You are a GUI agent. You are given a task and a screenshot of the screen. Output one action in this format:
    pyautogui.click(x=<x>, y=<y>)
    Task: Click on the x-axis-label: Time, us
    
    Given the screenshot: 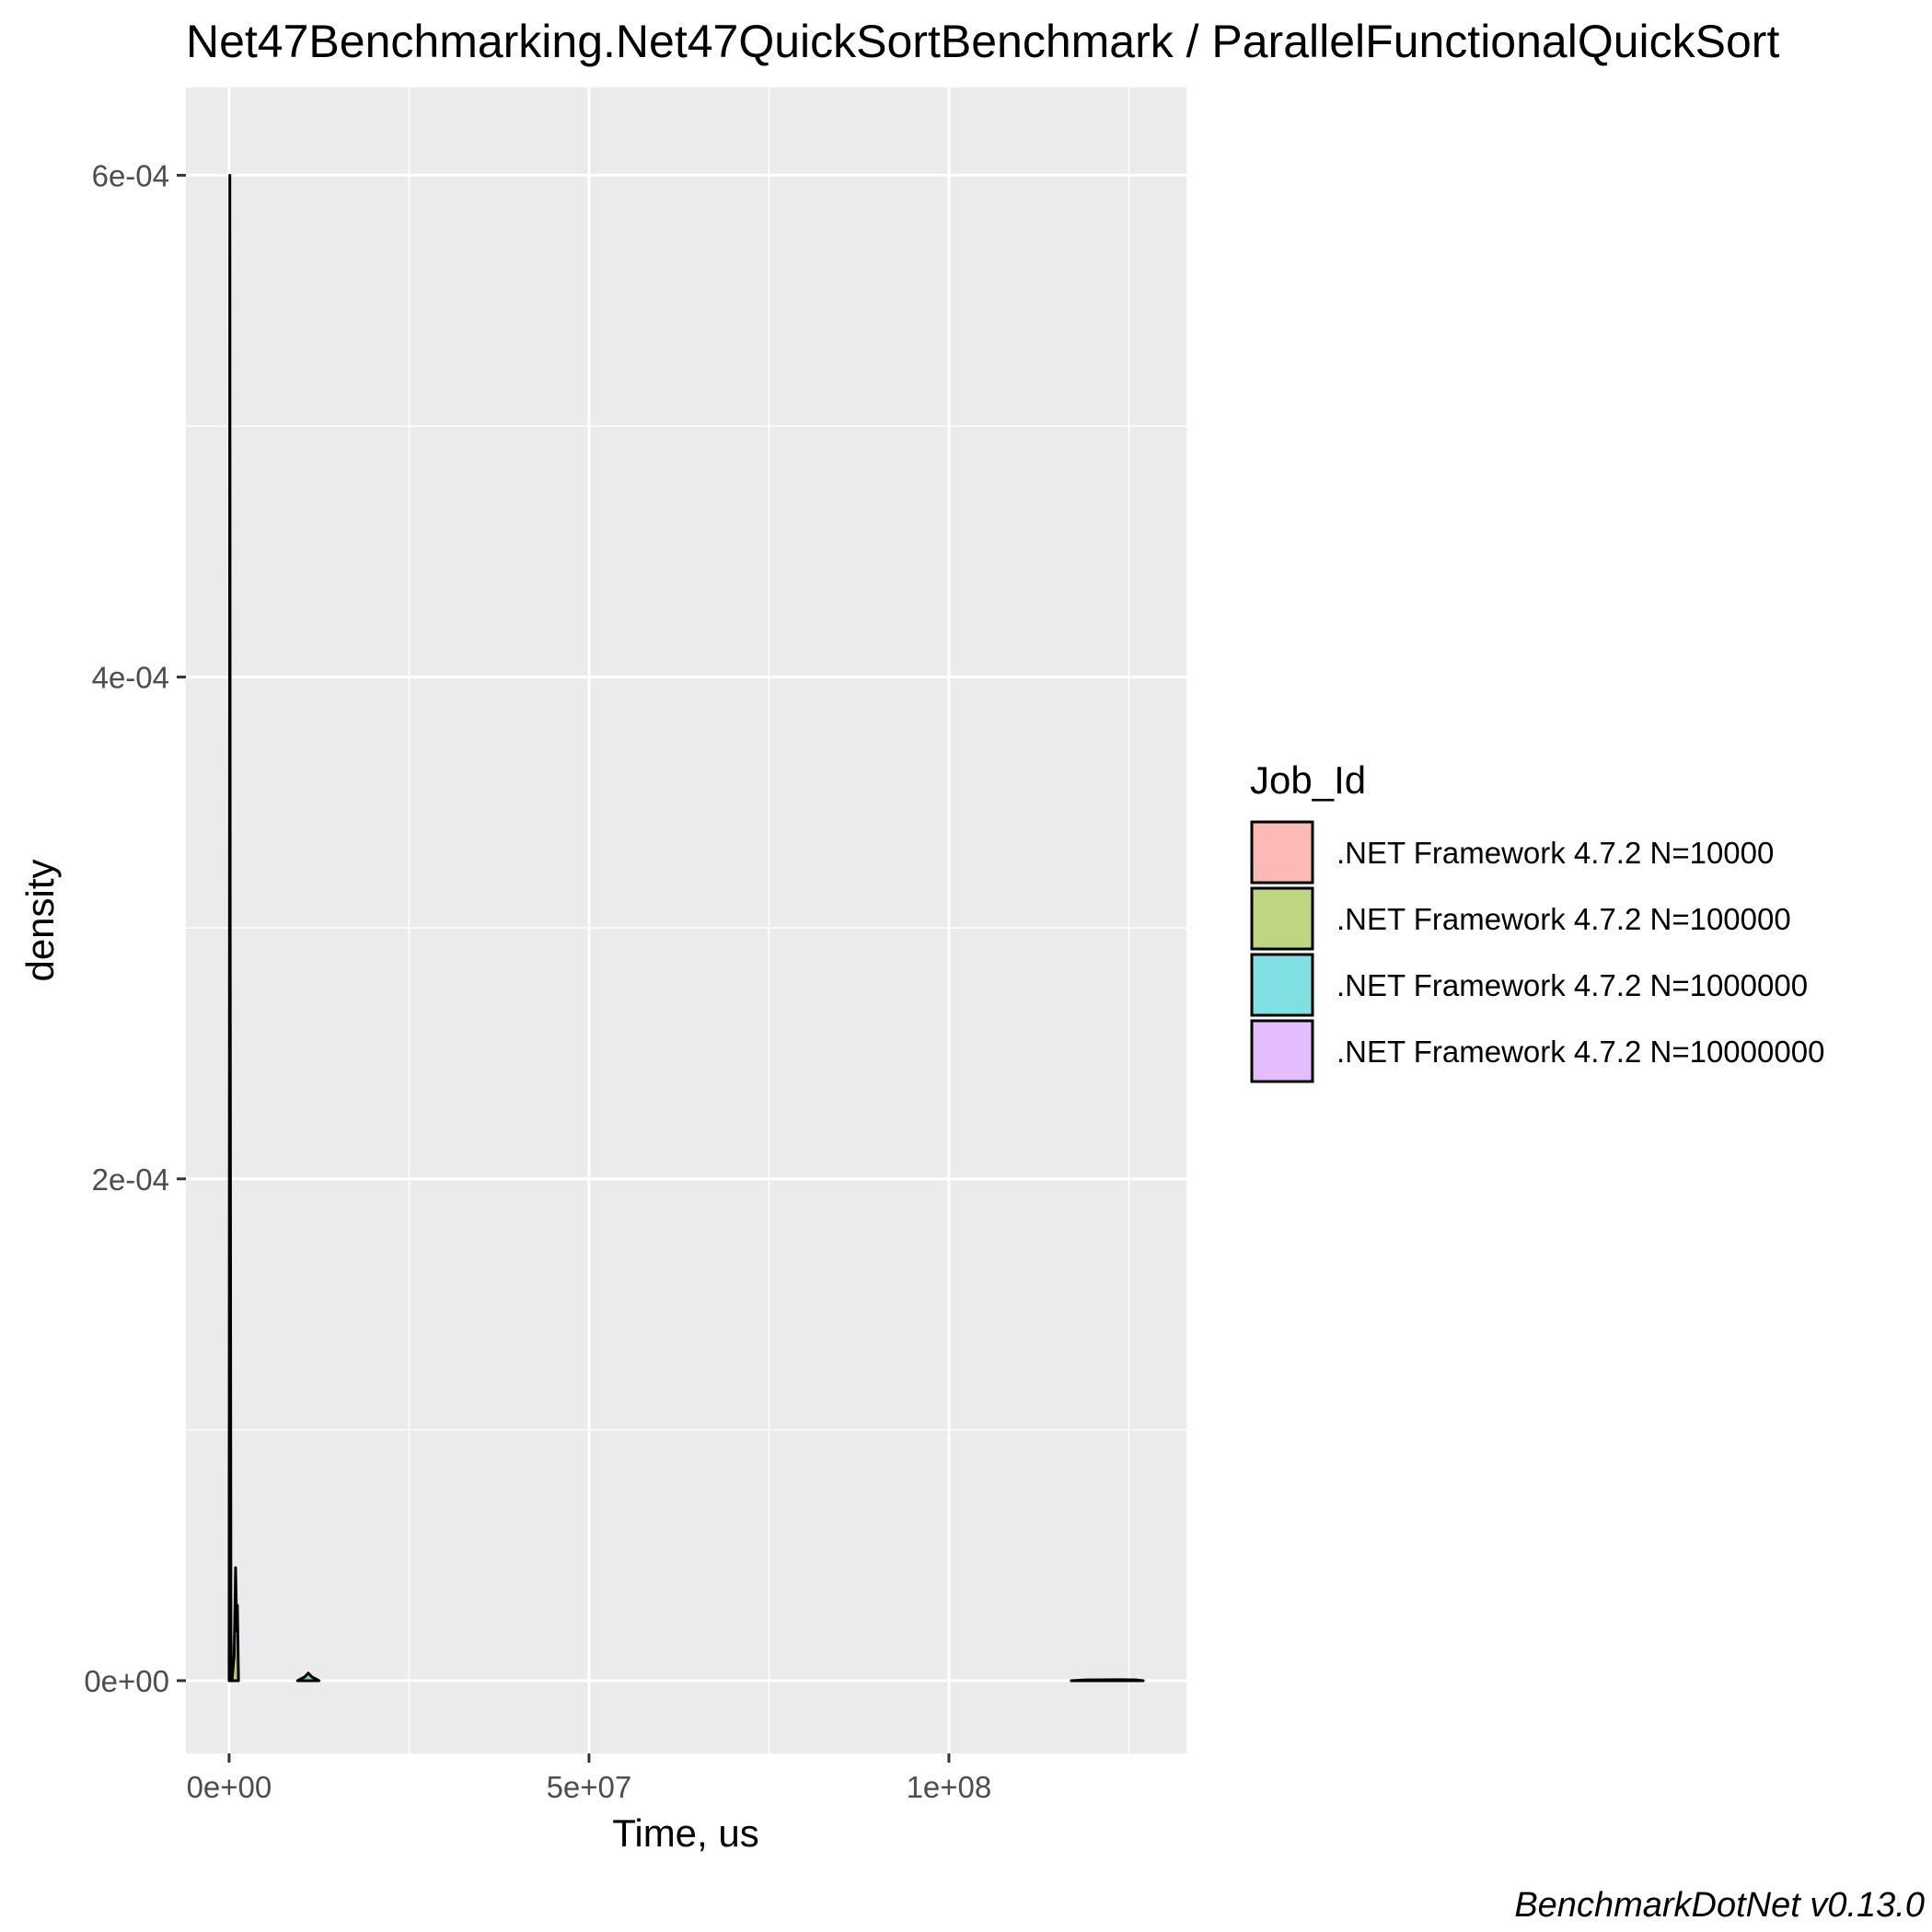 What is the action you would take?
    pyautogui.click(x=685, y=1833)
    